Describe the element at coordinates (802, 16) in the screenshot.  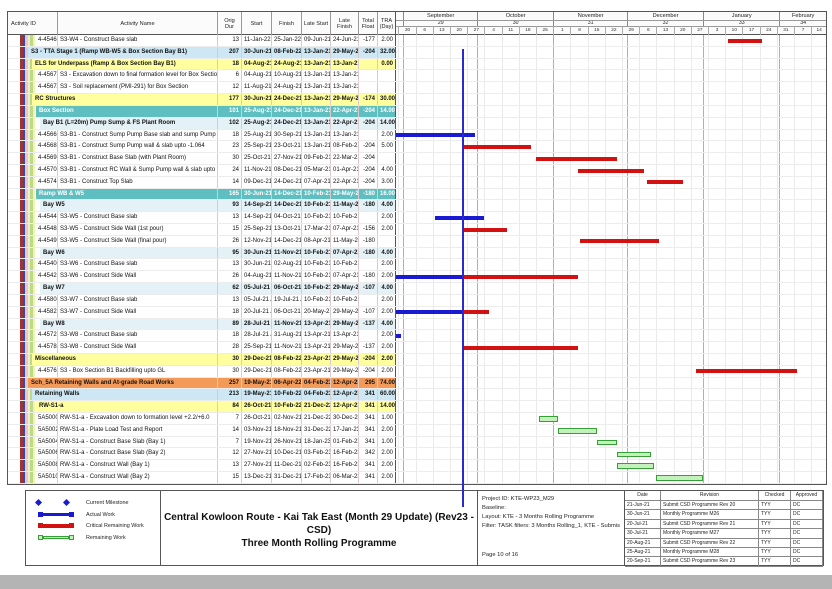
I see `month-label: February` at that location.